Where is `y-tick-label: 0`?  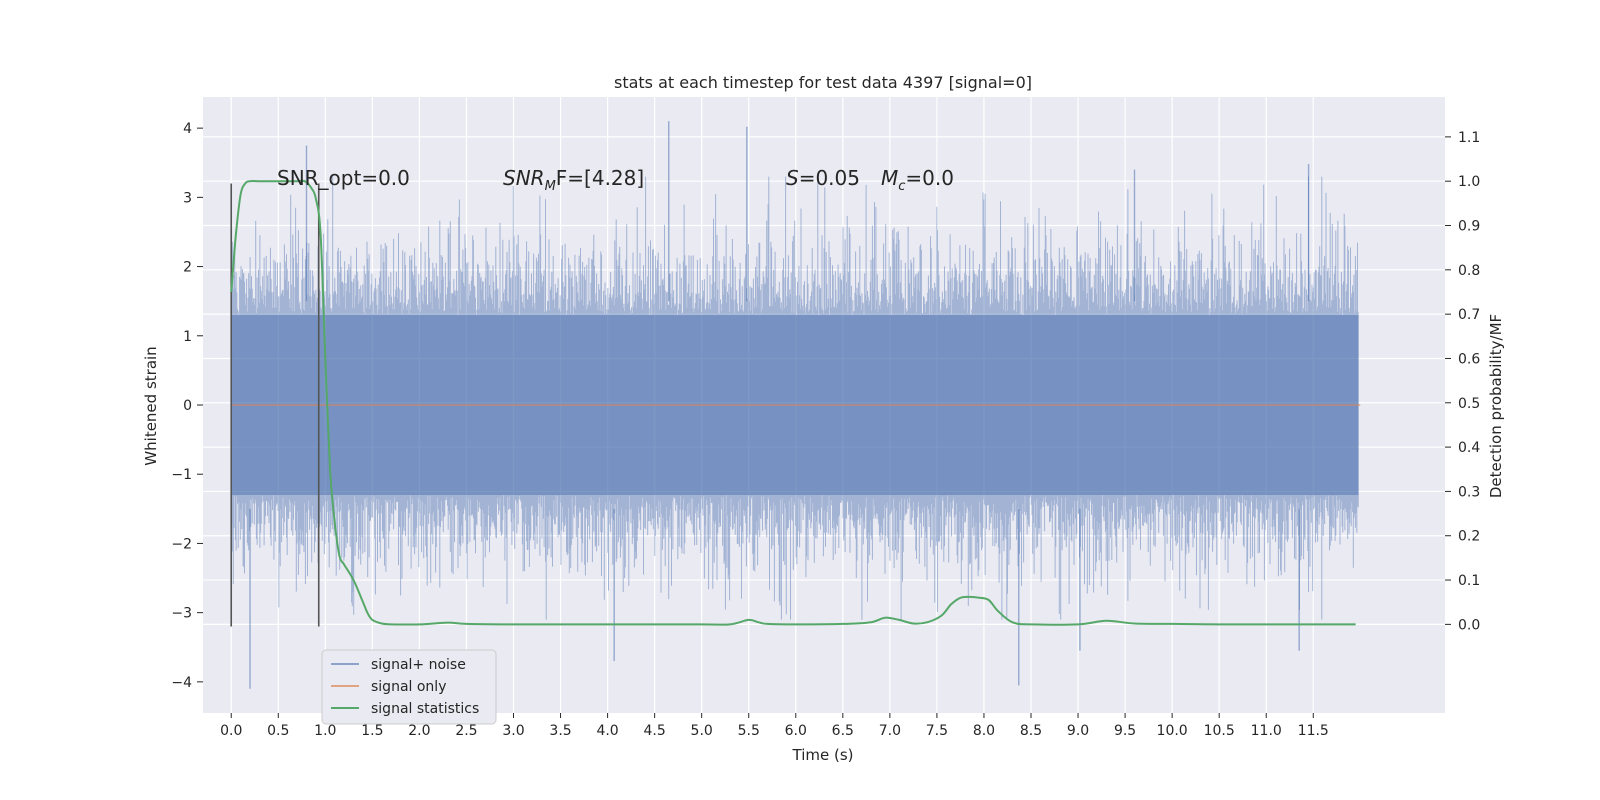 y-tick-label: 0 is located at coordinates (187, 406).